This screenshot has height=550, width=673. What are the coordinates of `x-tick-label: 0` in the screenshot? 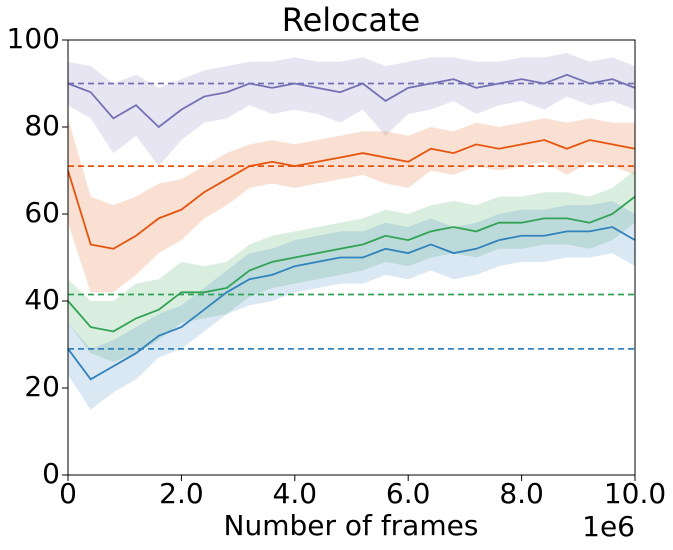 It's located at (68, 493).